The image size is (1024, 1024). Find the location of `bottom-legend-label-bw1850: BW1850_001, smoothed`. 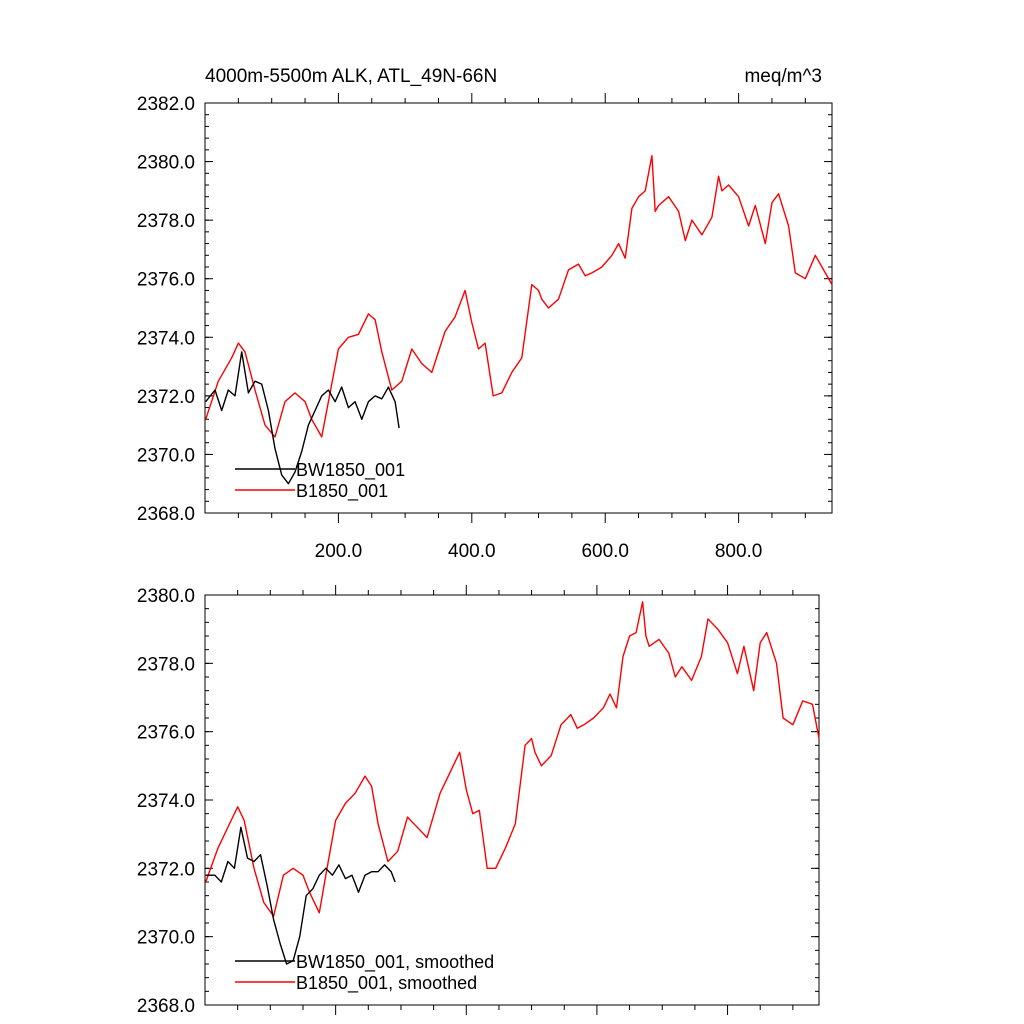

bottom-legend-label-bw1850: BW1850_001, smoothed is located at coordinates (395, 962).